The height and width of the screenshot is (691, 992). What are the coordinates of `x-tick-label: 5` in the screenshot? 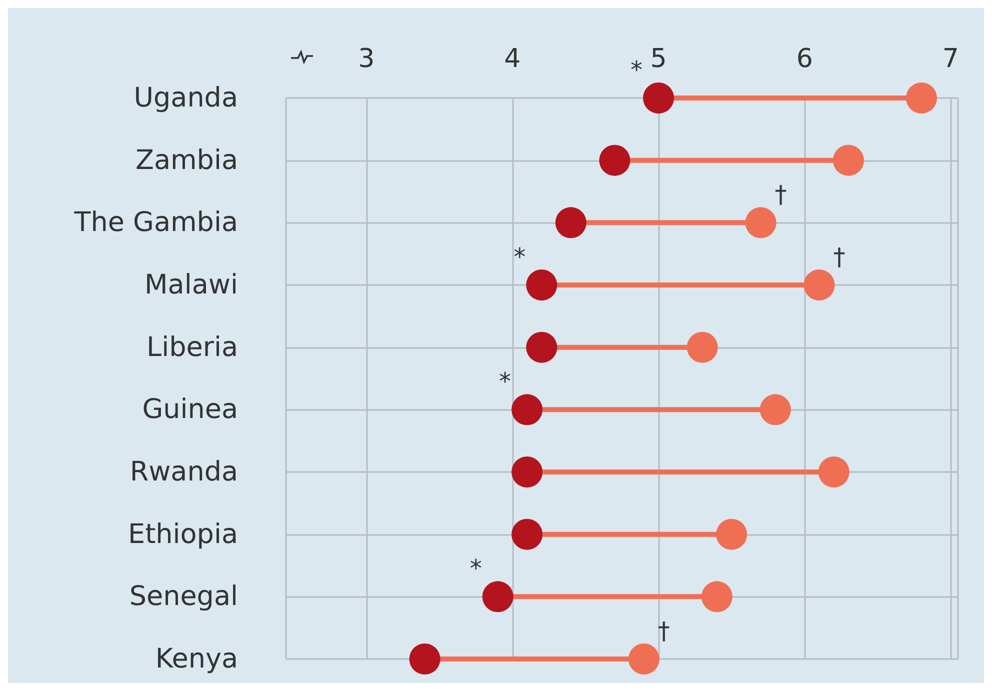 It's located at (658, 59).